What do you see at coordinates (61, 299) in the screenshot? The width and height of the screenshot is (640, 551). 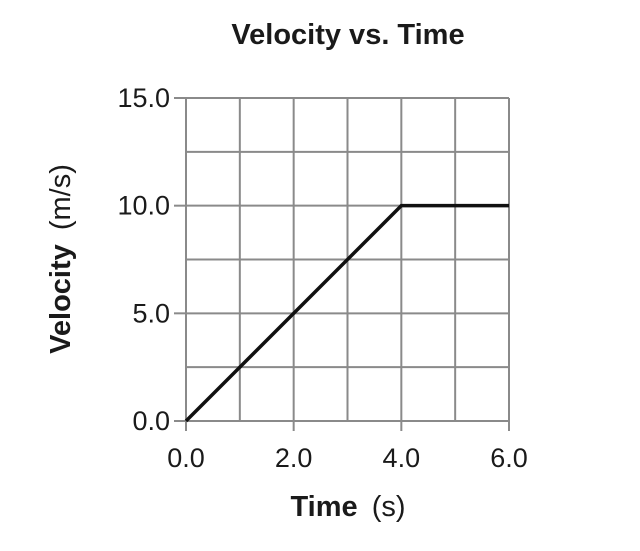 I see `y-axis-label: Velocity` at bounding box center [61, 299].